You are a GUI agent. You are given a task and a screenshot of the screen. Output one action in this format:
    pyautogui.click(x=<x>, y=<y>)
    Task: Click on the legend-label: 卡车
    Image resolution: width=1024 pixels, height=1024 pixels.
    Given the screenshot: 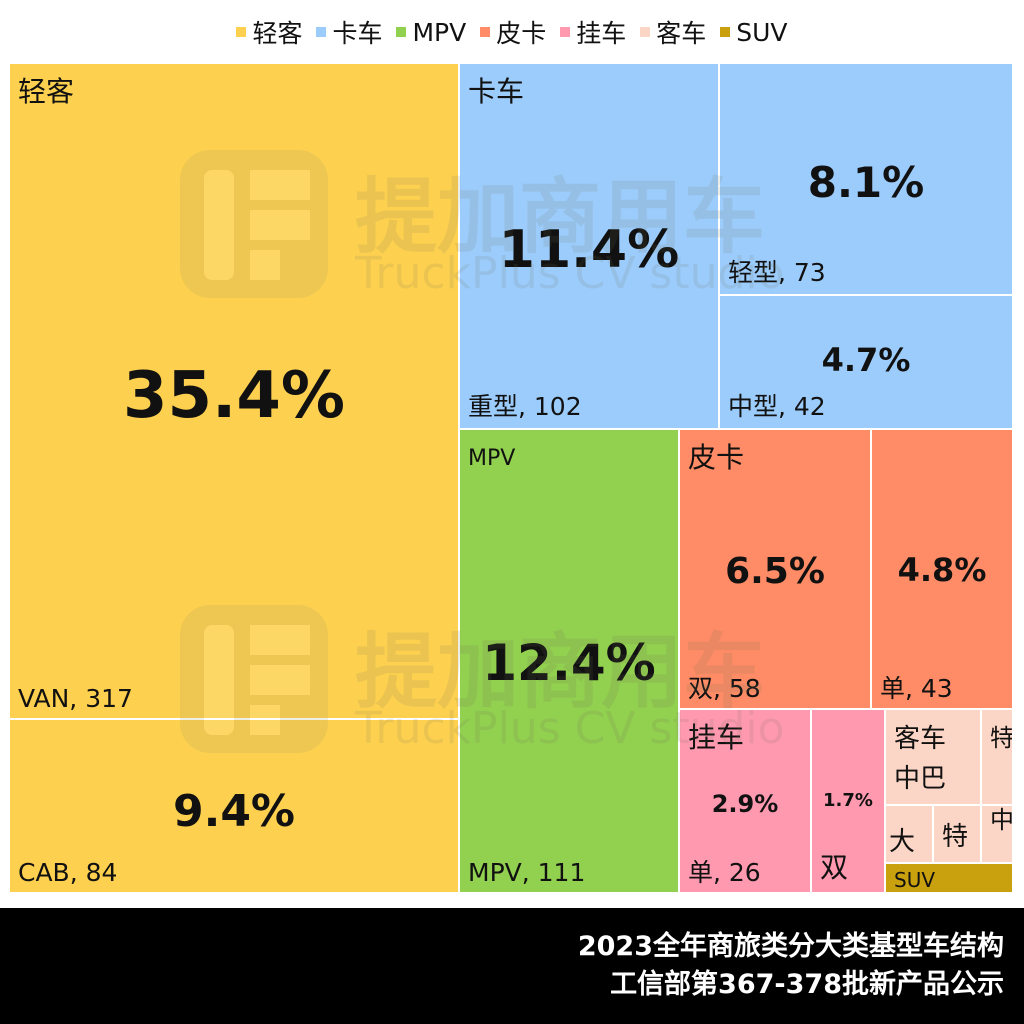 What is the action you would take?
    pyautogui.click(x=357, y=33)
    